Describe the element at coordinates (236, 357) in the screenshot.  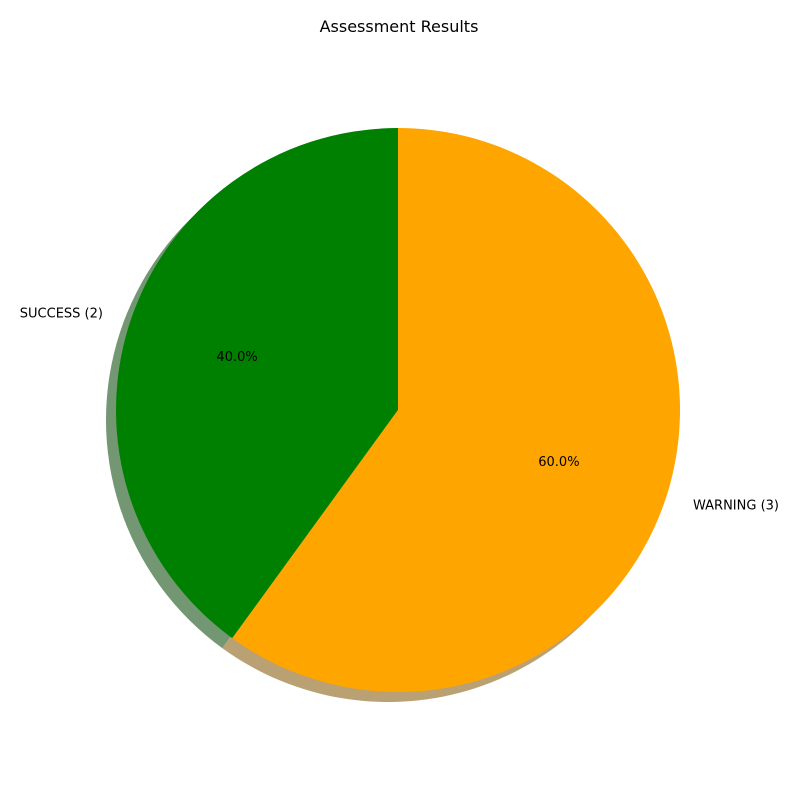
I see `slice-percent-success: 40.0%` at that location.